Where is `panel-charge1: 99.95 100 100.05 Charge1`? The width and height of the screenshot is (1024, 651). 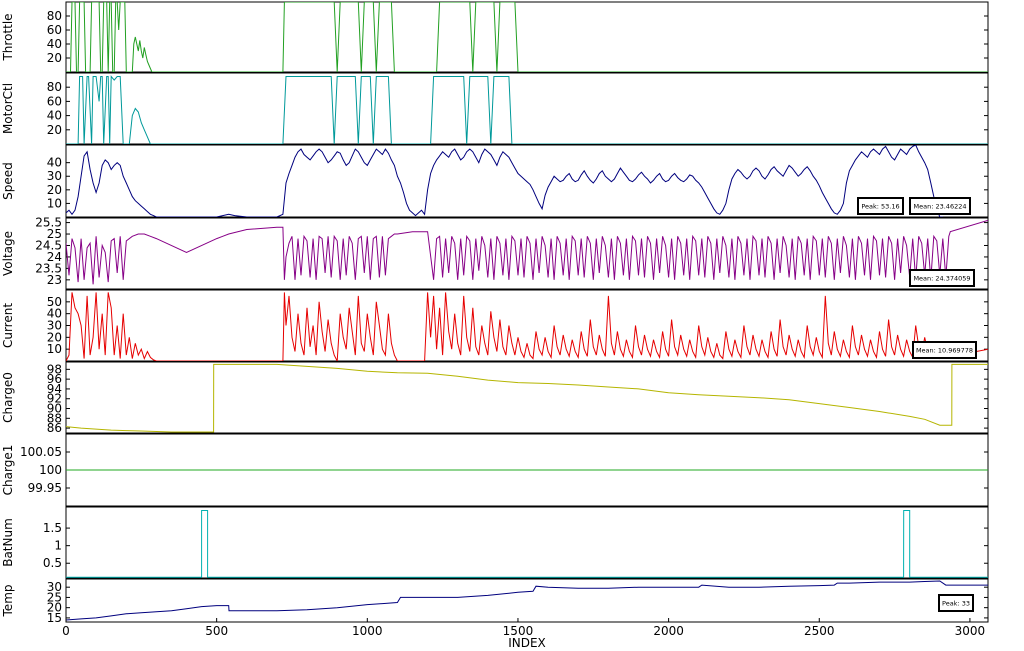 panel-charge1: 99.95 100 100.05 Charge1 is located at coordinates (495, 470).